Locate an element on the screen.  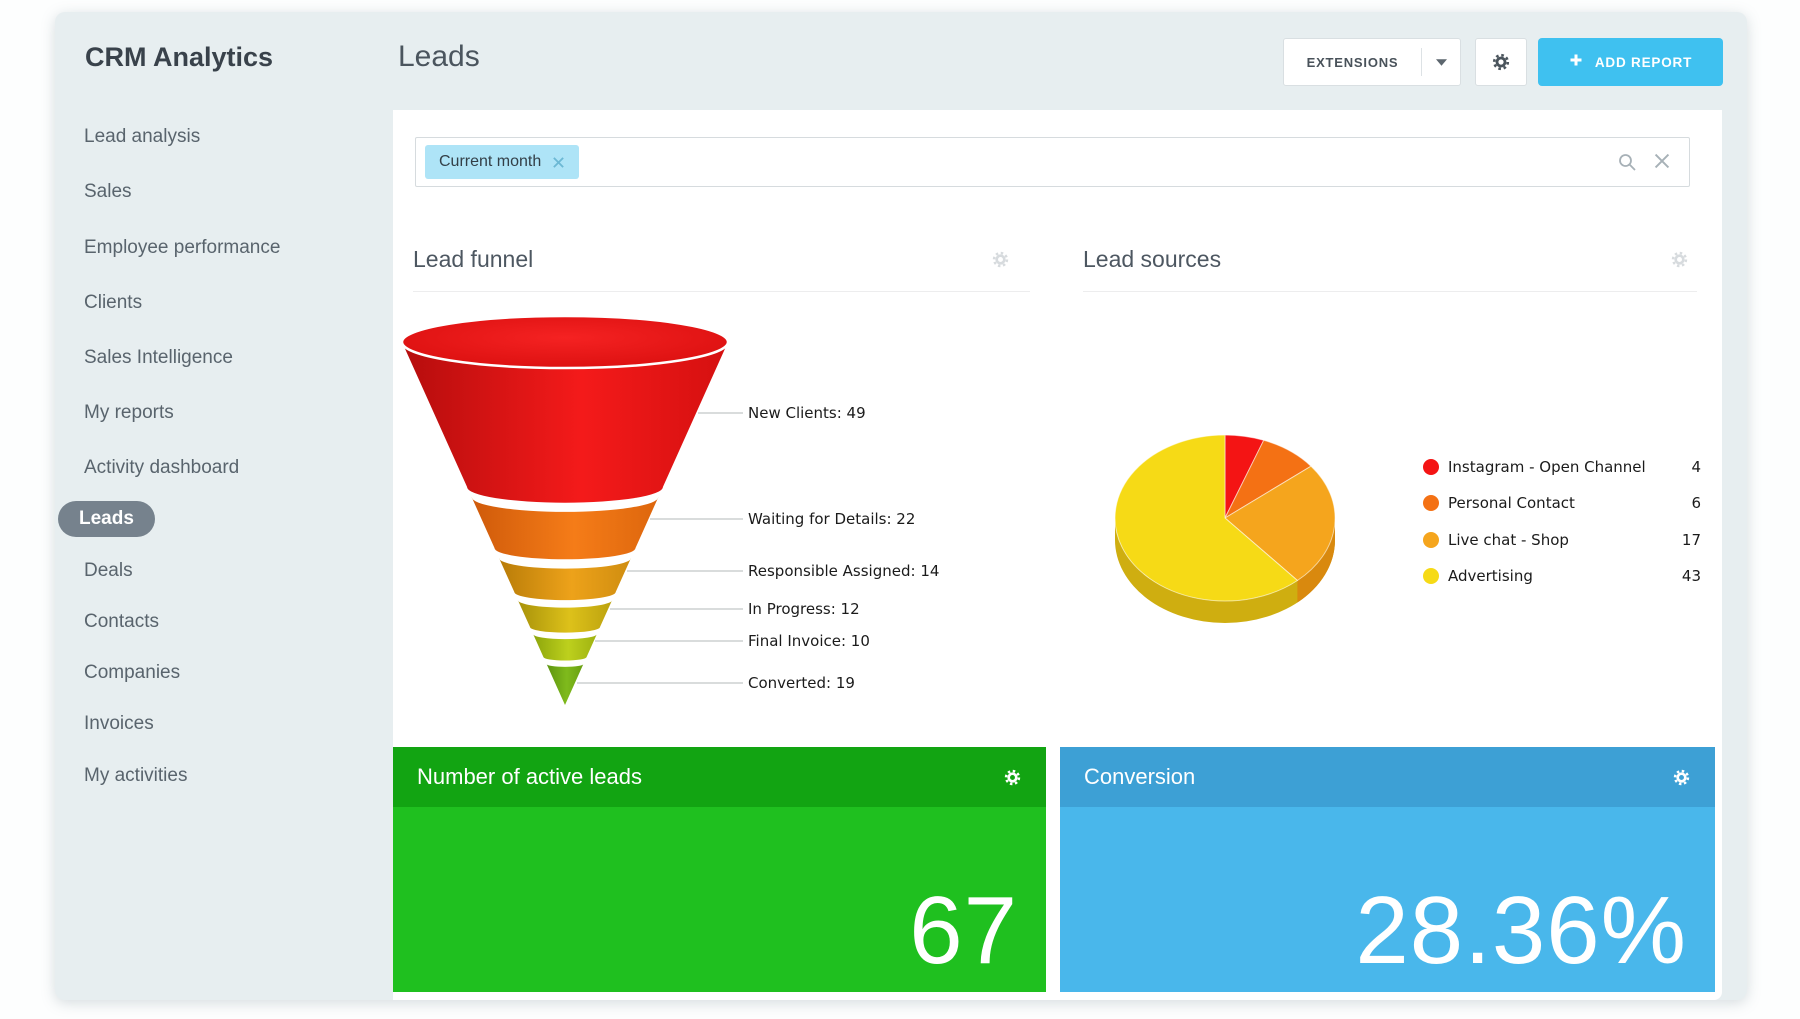
sidebar-item-my-activities: My activities is located at coordinates (136, 775).